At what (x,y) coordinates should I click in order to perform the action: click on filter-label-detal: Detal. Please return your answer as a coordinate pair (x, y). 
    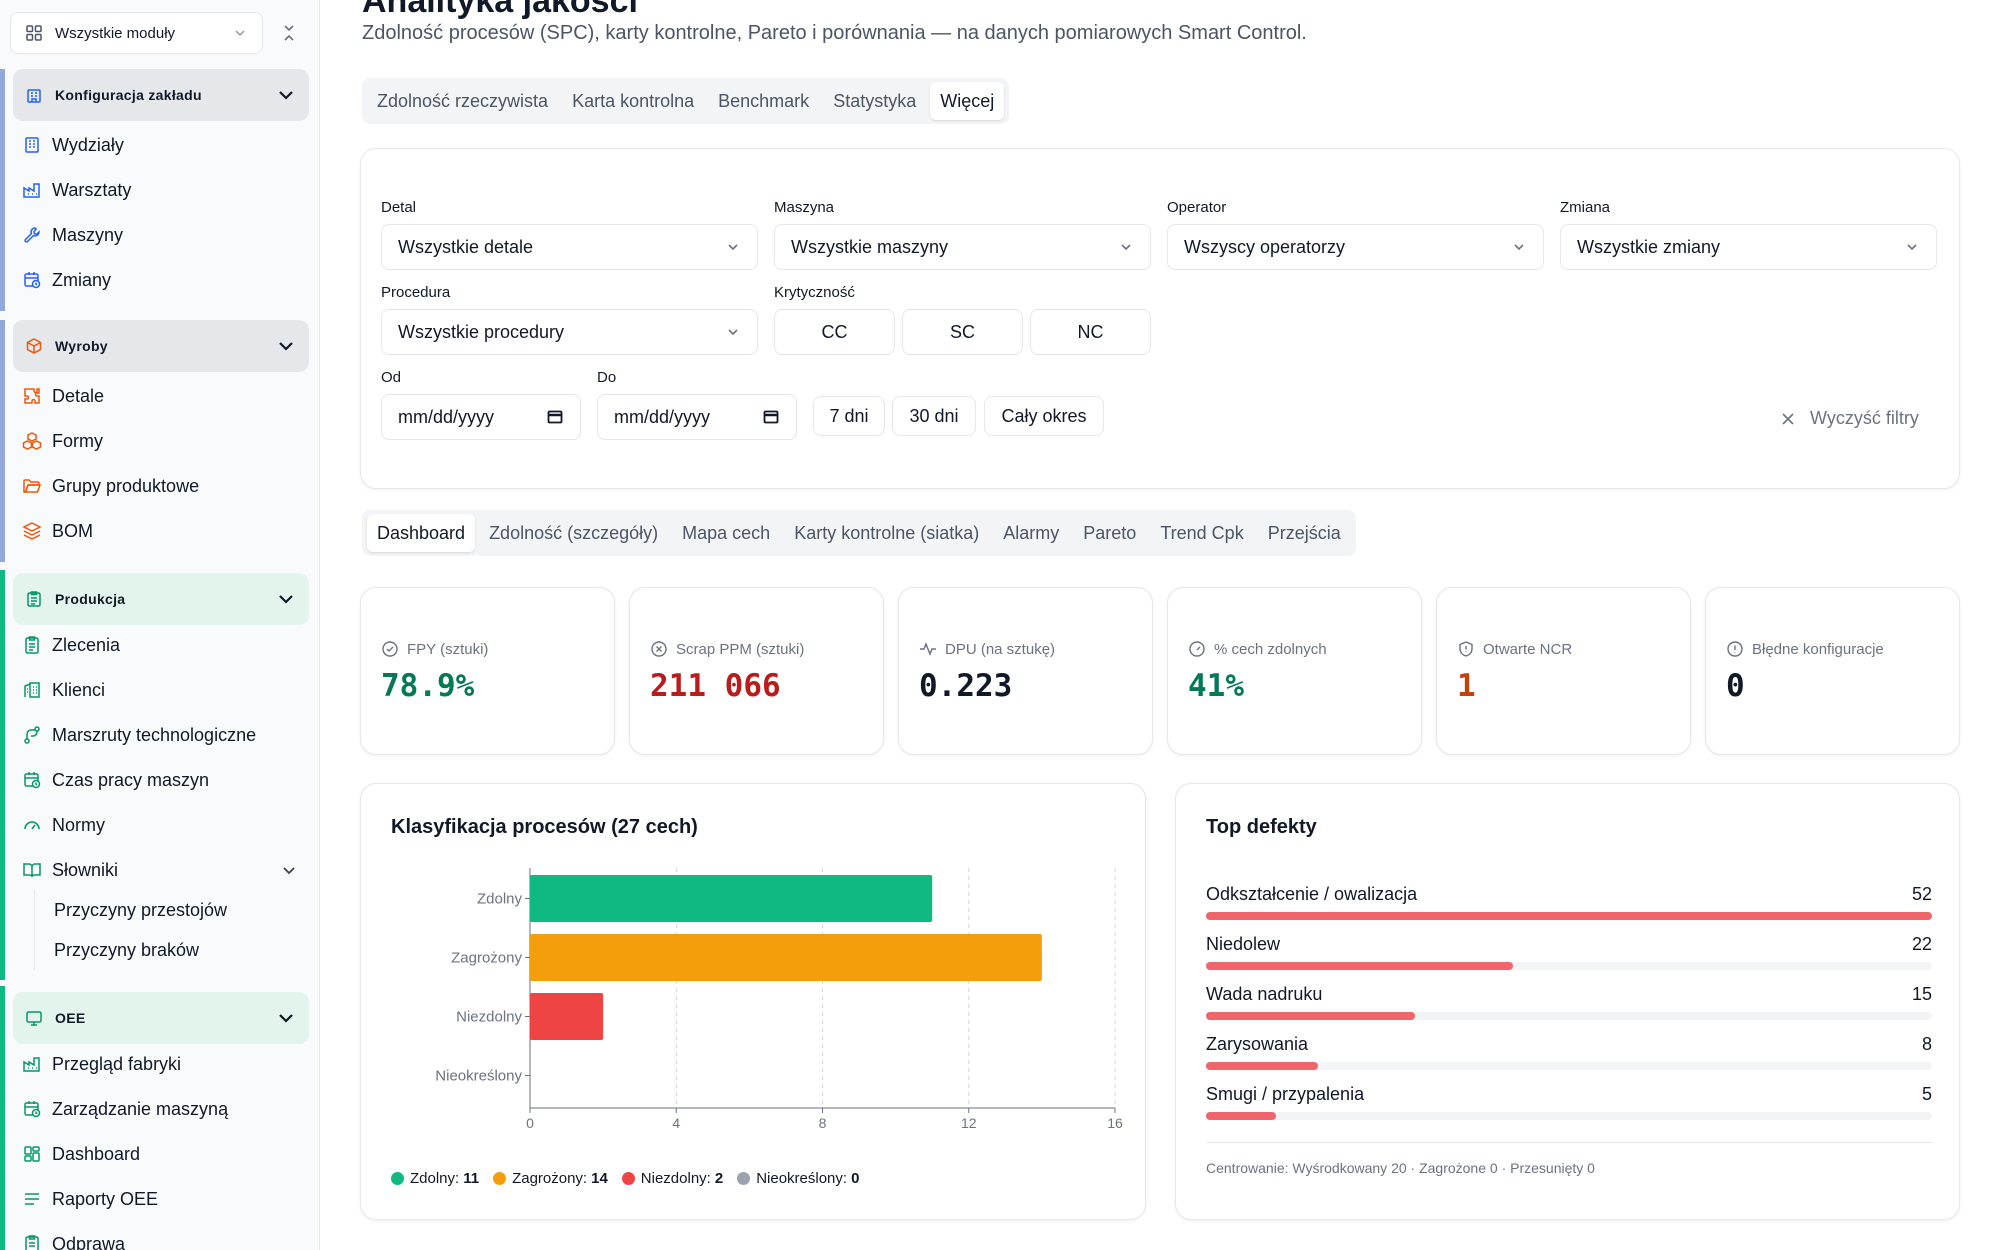
    Looking at the image, I should click on (399, 207).